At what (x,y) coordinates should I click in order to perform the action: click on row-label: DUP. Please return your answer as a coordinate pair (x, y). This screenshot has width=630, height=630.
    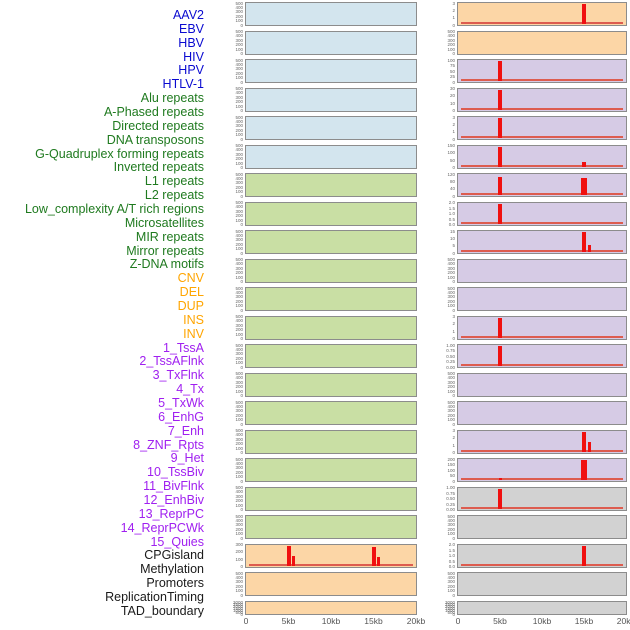
    Looking at the image, I should click on (190, 305).